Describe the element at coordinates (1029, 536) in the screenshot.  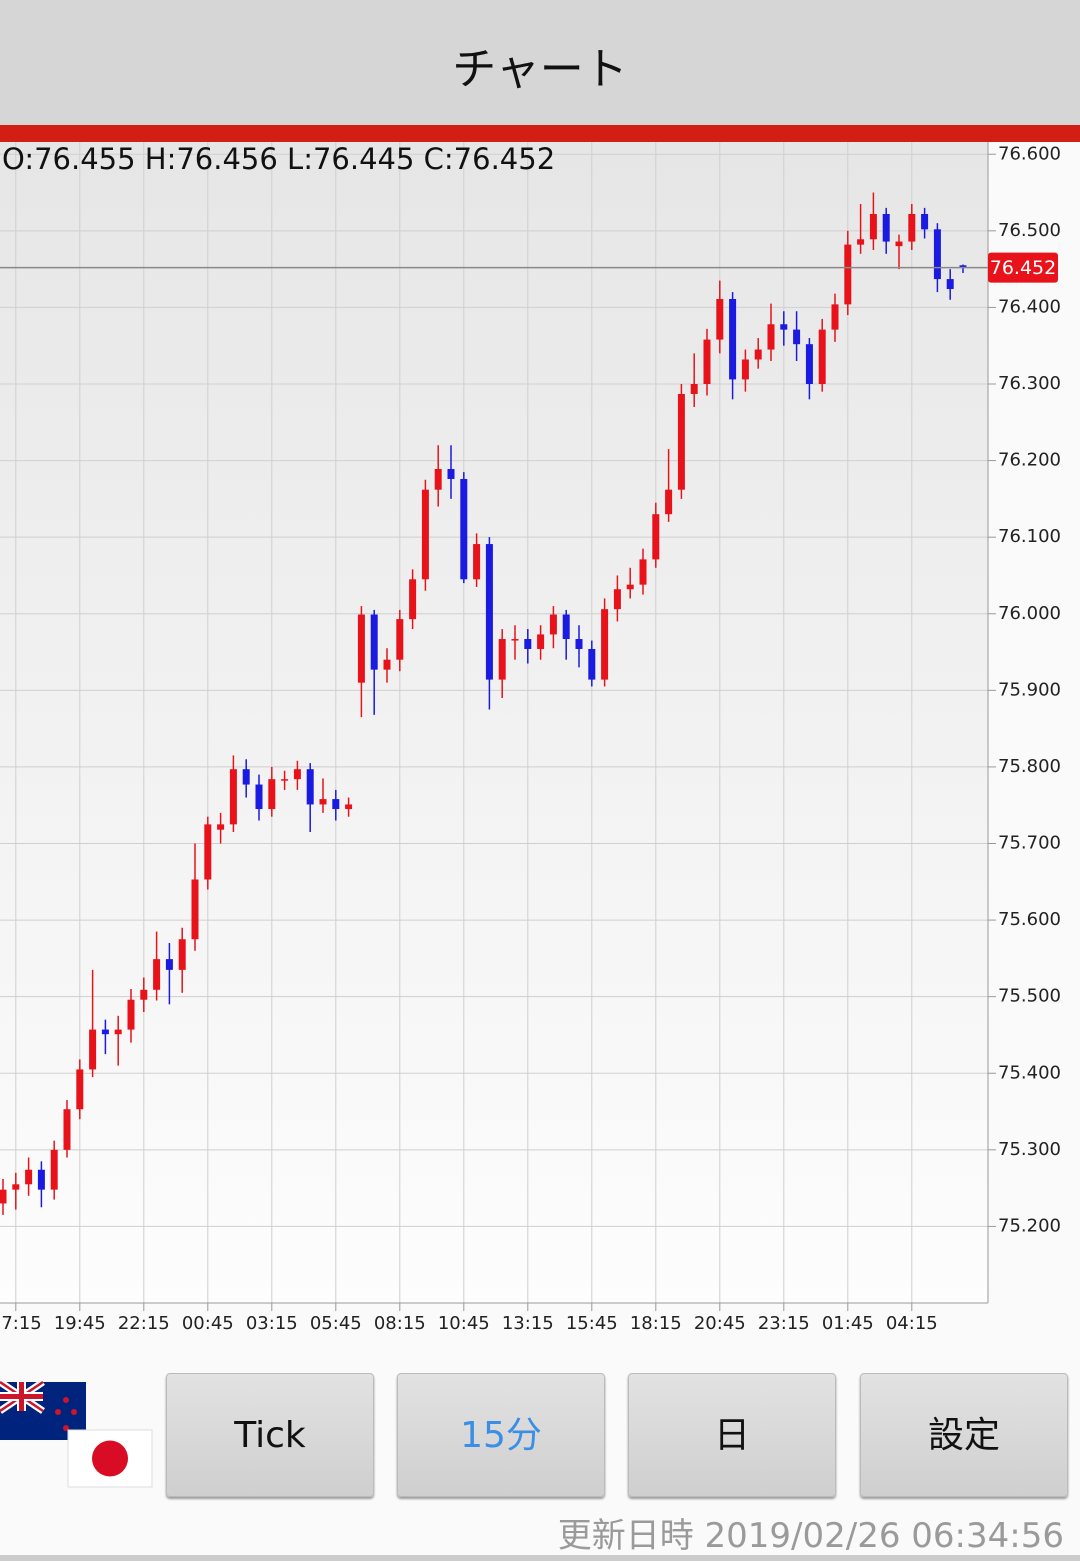
I see `y-tick-label: 76.100` at that location.